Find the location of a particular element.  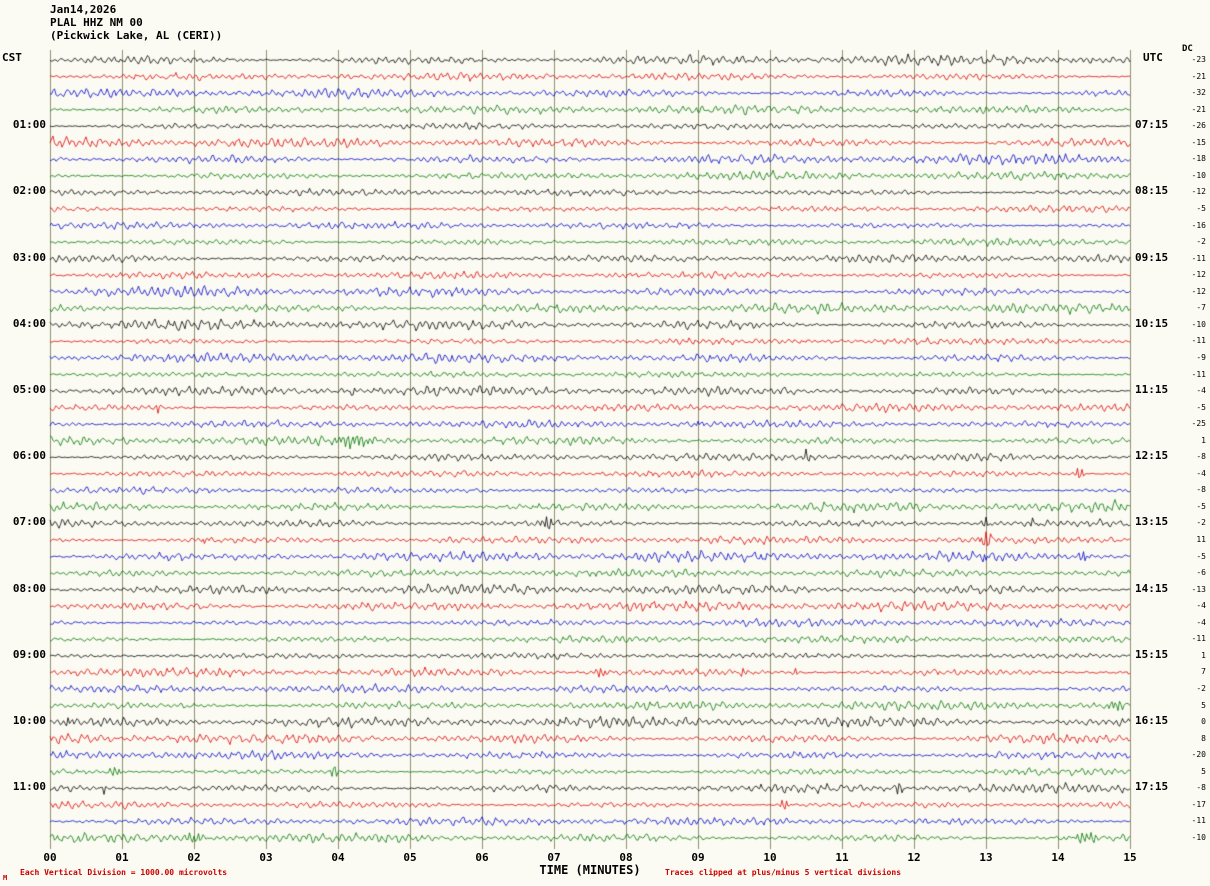

minute-tick-label: 08 is located at coordinates (626, 857).